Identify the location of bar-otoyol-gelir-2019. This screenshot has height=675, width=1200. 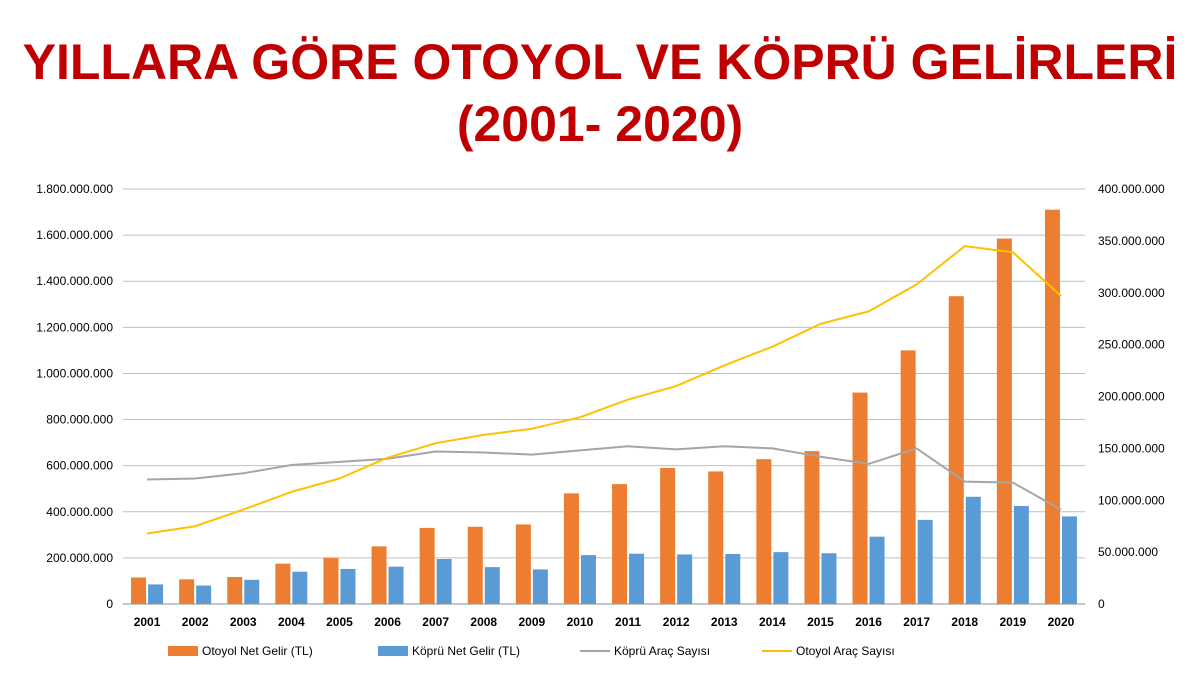
(1004, 421).